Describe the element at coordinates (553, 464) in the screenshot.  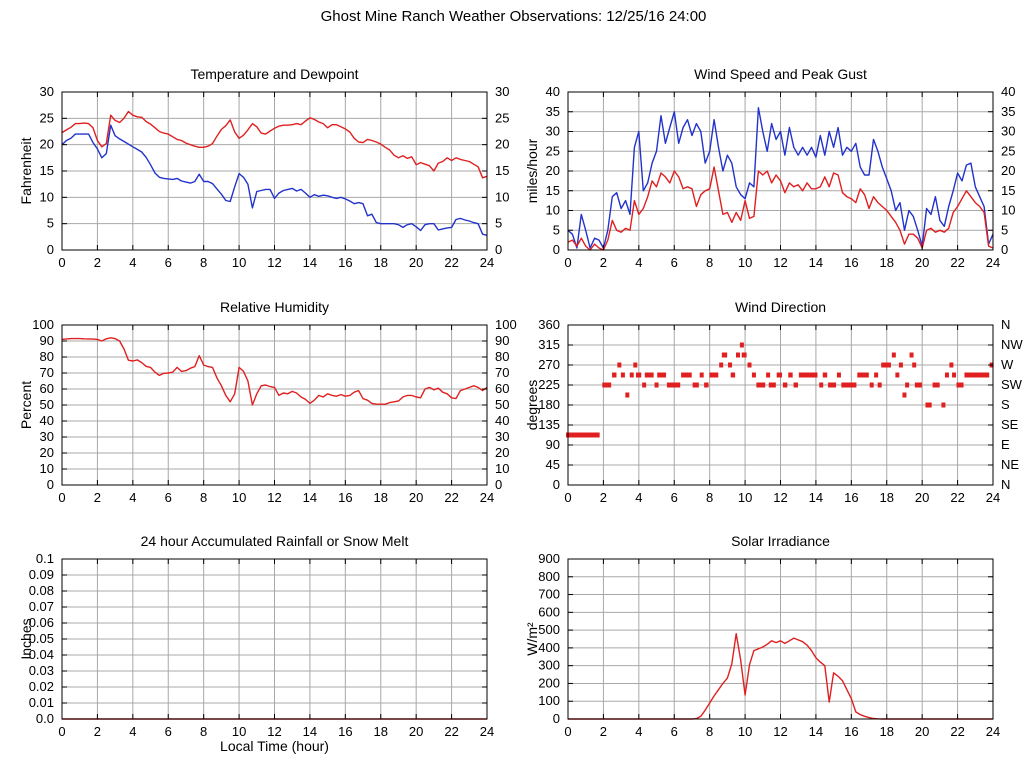
I see `svg-text: 45` at that location.